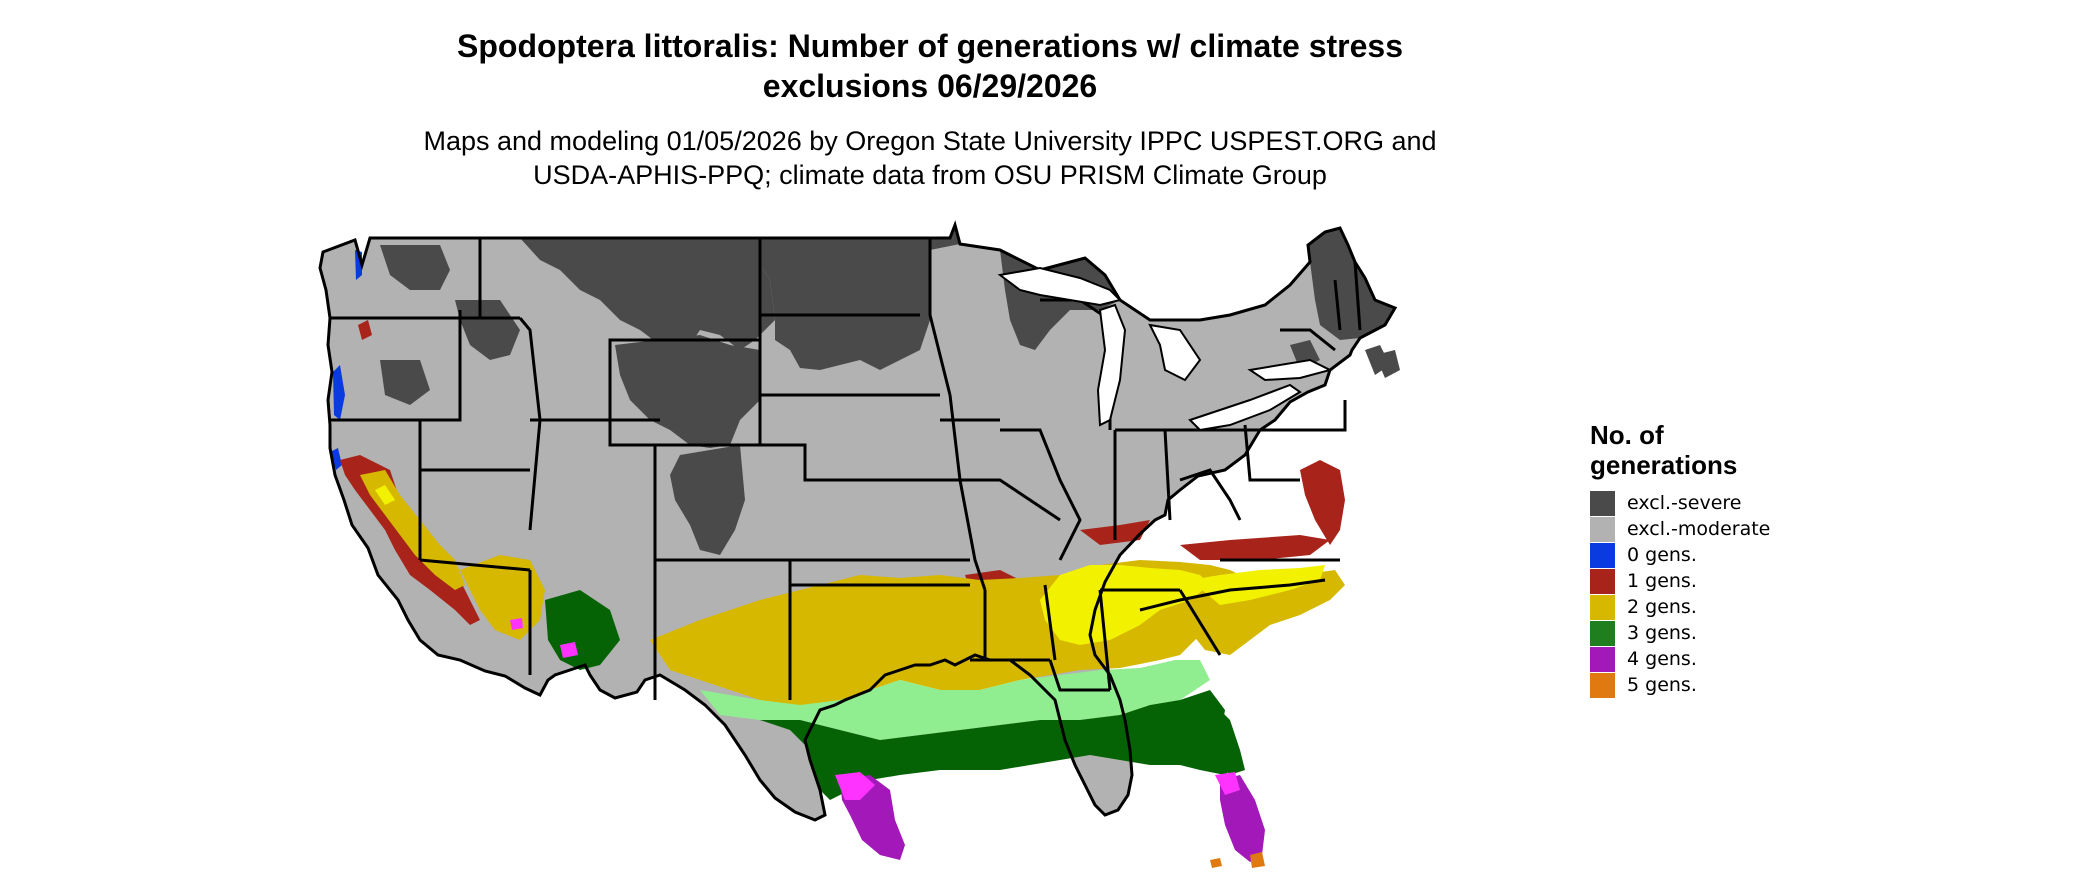 The height and width of the screenshot is (895, 2100). I want to click on legend-item: excl.-moderate, so click(1680, 529).